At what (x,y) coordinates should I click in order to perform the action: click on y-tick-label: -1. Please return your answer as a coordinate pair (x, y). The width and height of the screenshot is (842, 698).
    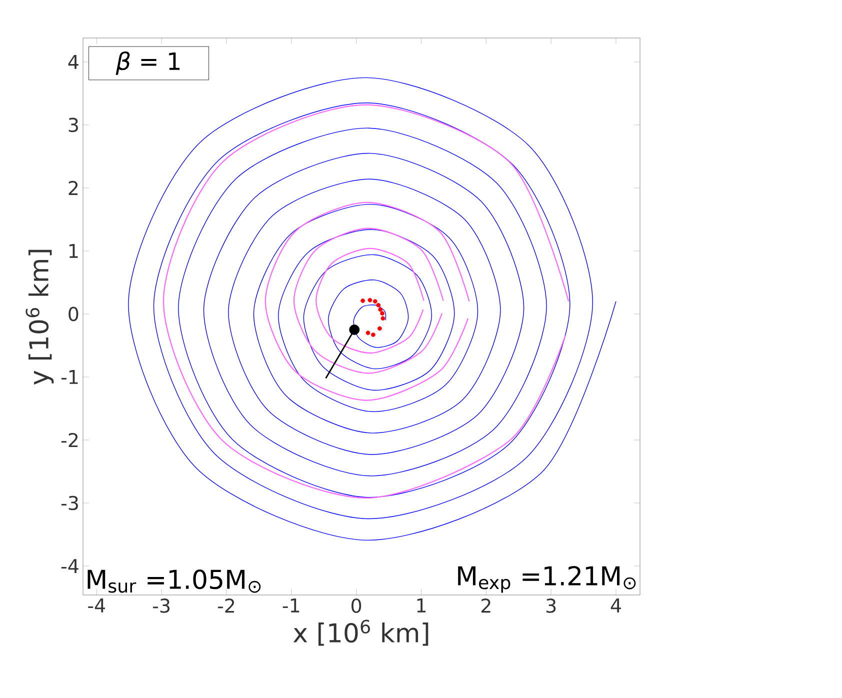
    Looking at the image, I should click on (69, 377).